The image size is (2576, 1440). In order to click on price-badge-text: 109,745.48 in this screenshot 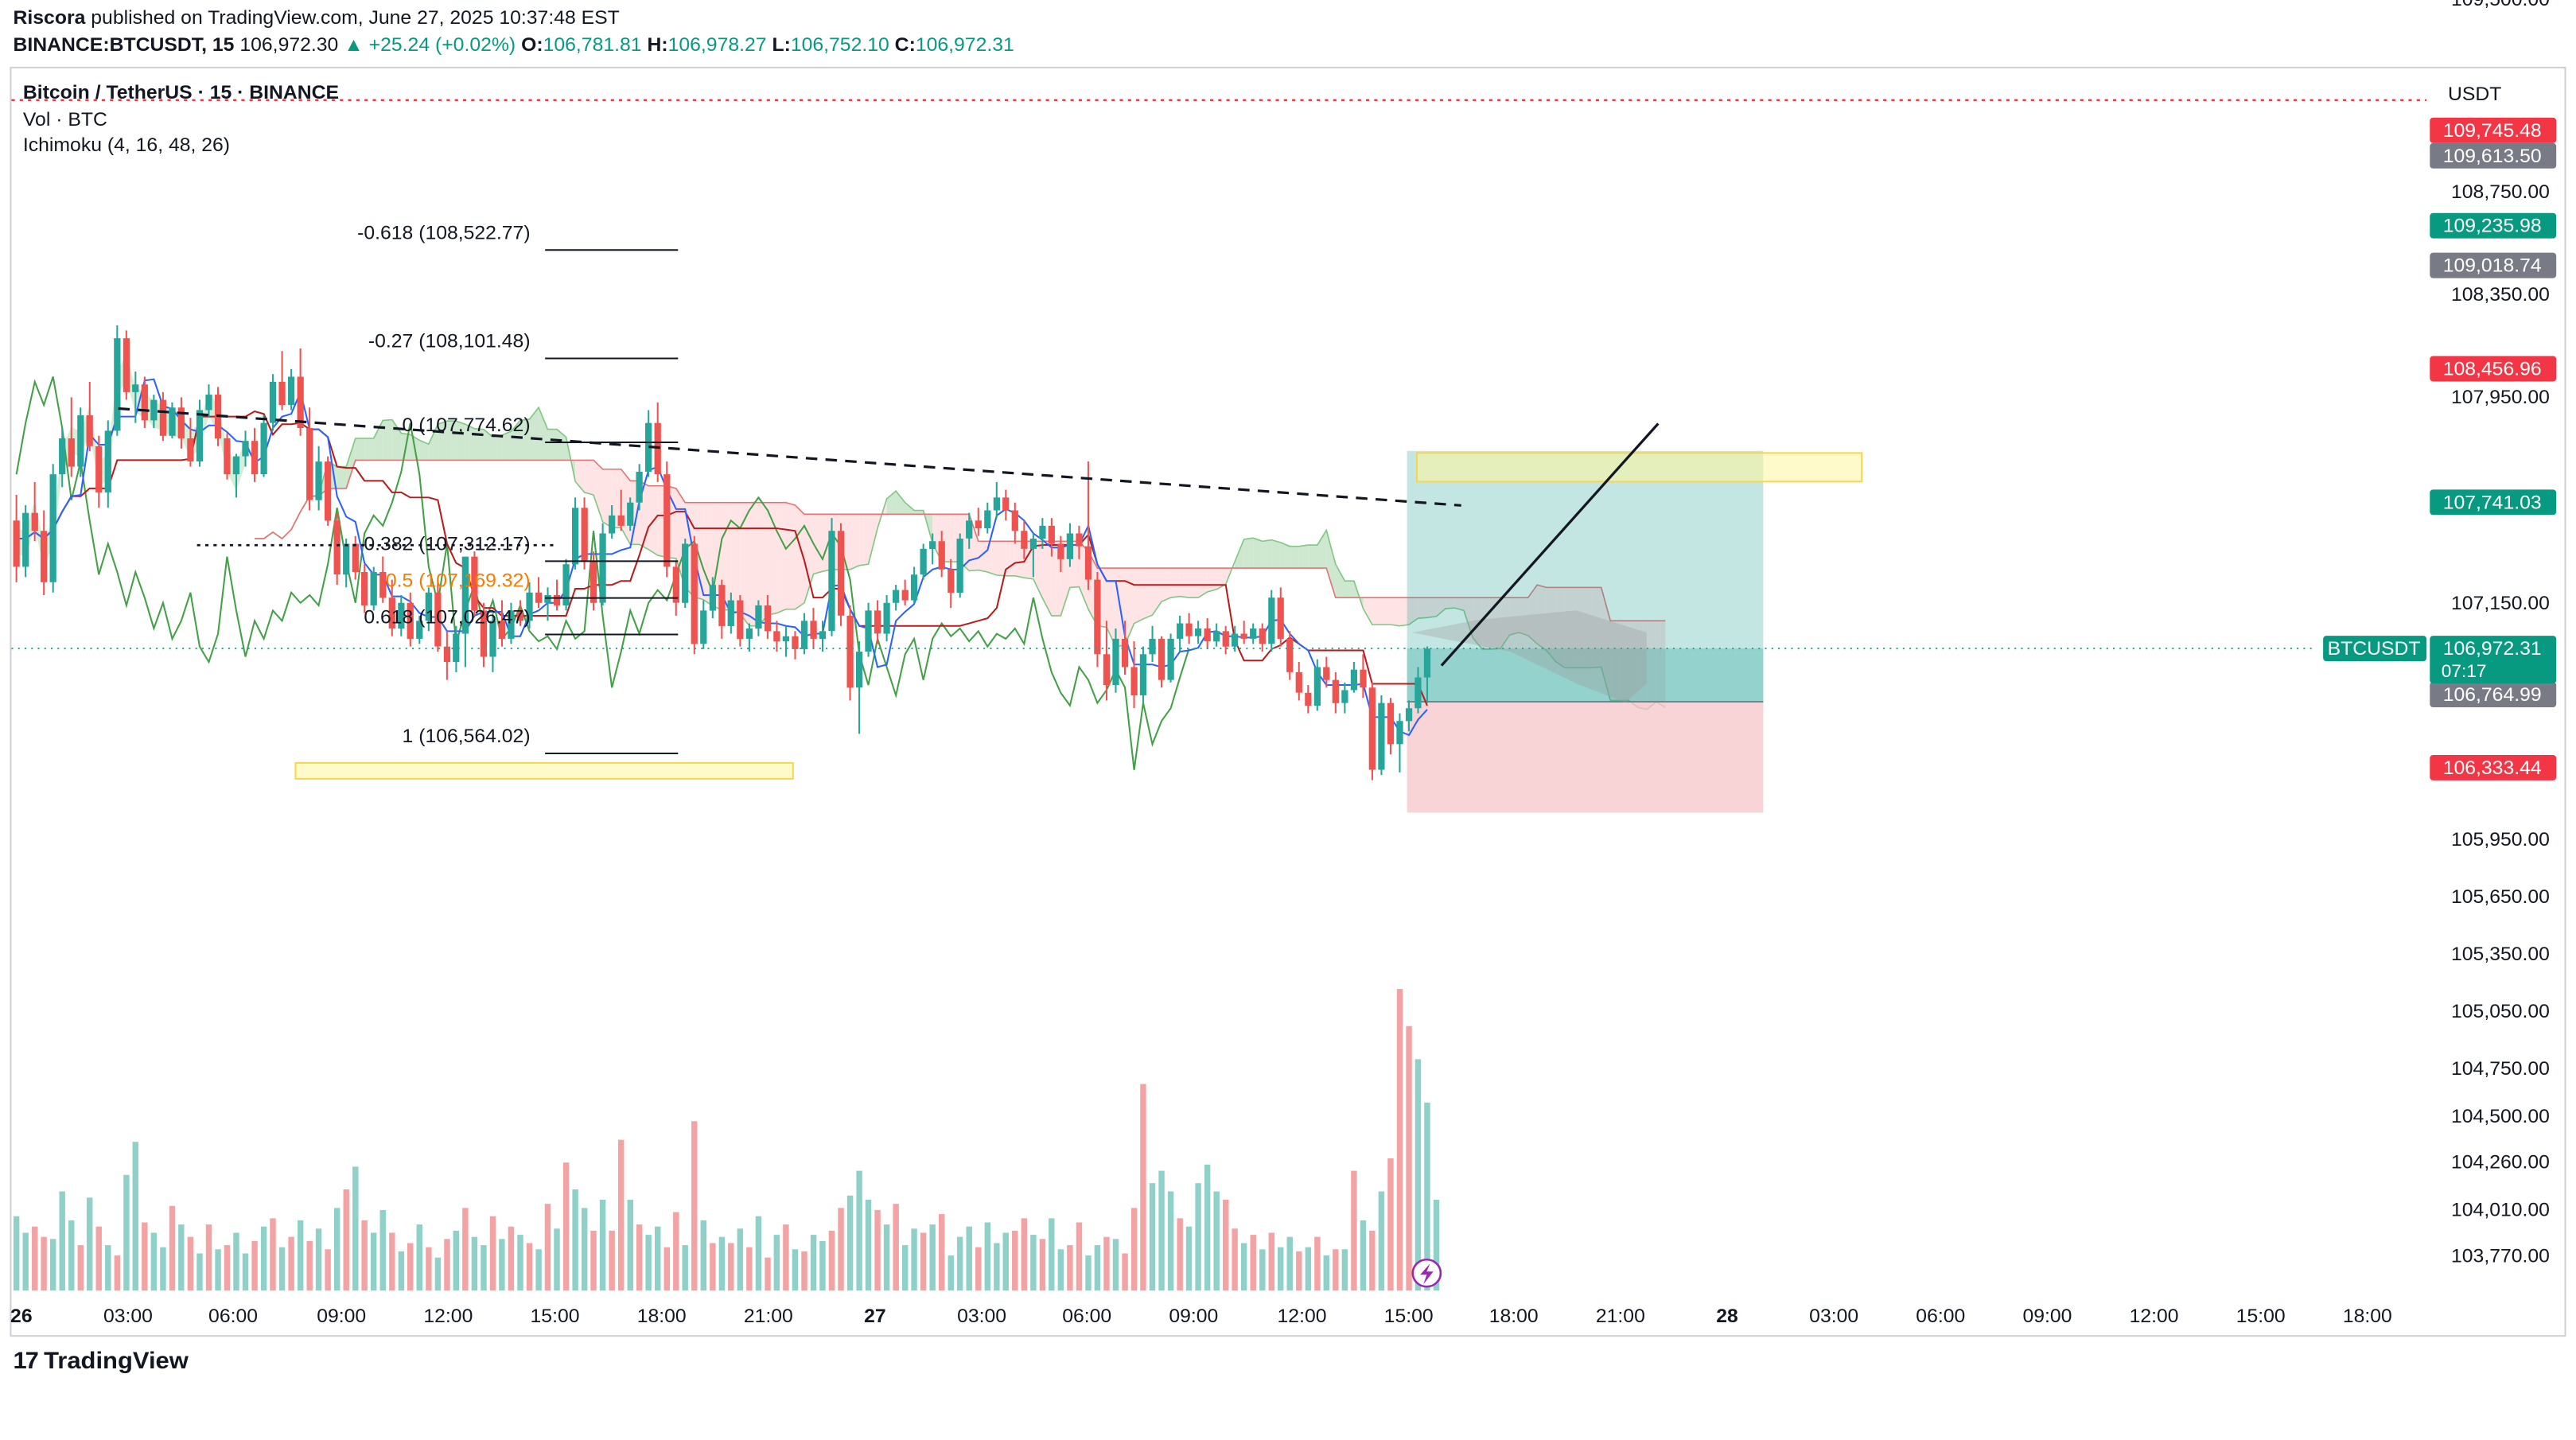, I will do `click(2493, 131)`.